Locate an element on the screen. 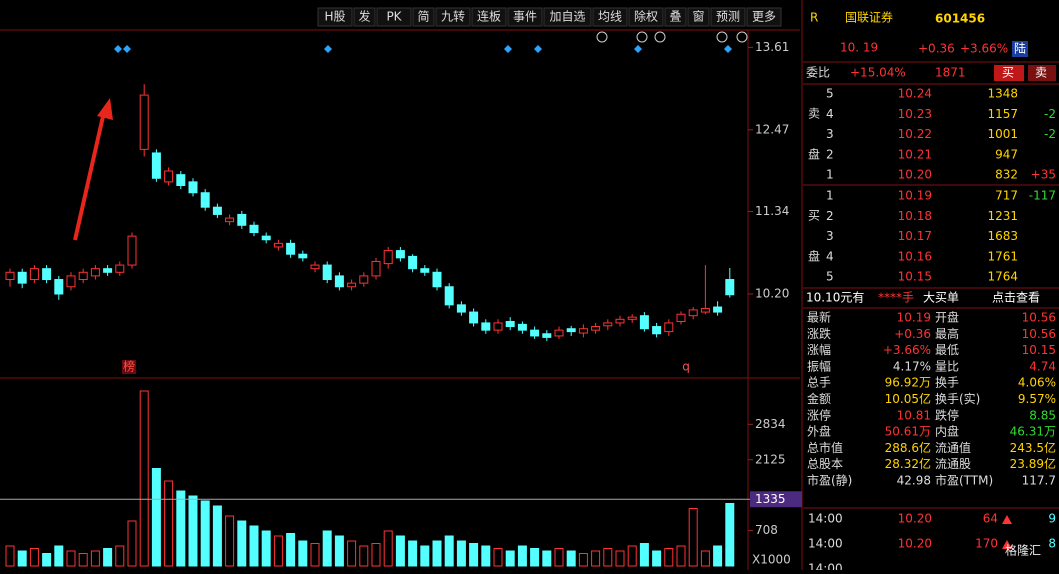 This screenshot has width=1059, height=574. toolbar-label: 九转 is located at coordinates (453, 16).